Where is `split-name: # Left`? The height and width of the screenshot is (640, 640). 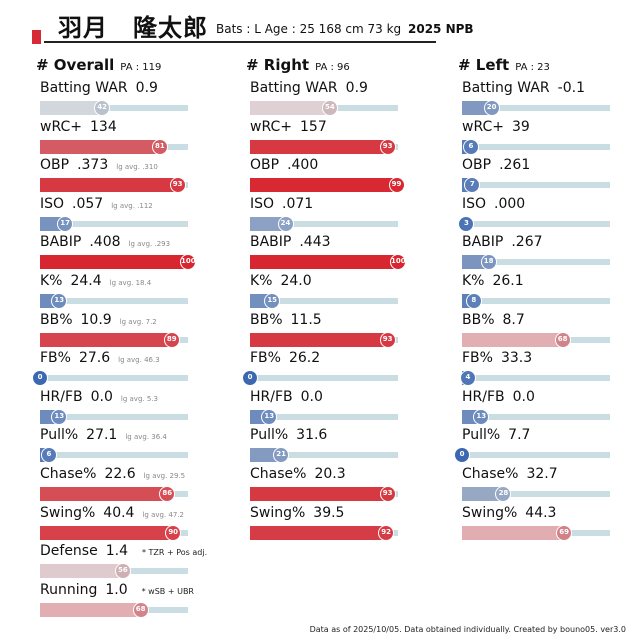
split-name: # Left is located at coordinates (484, 65).